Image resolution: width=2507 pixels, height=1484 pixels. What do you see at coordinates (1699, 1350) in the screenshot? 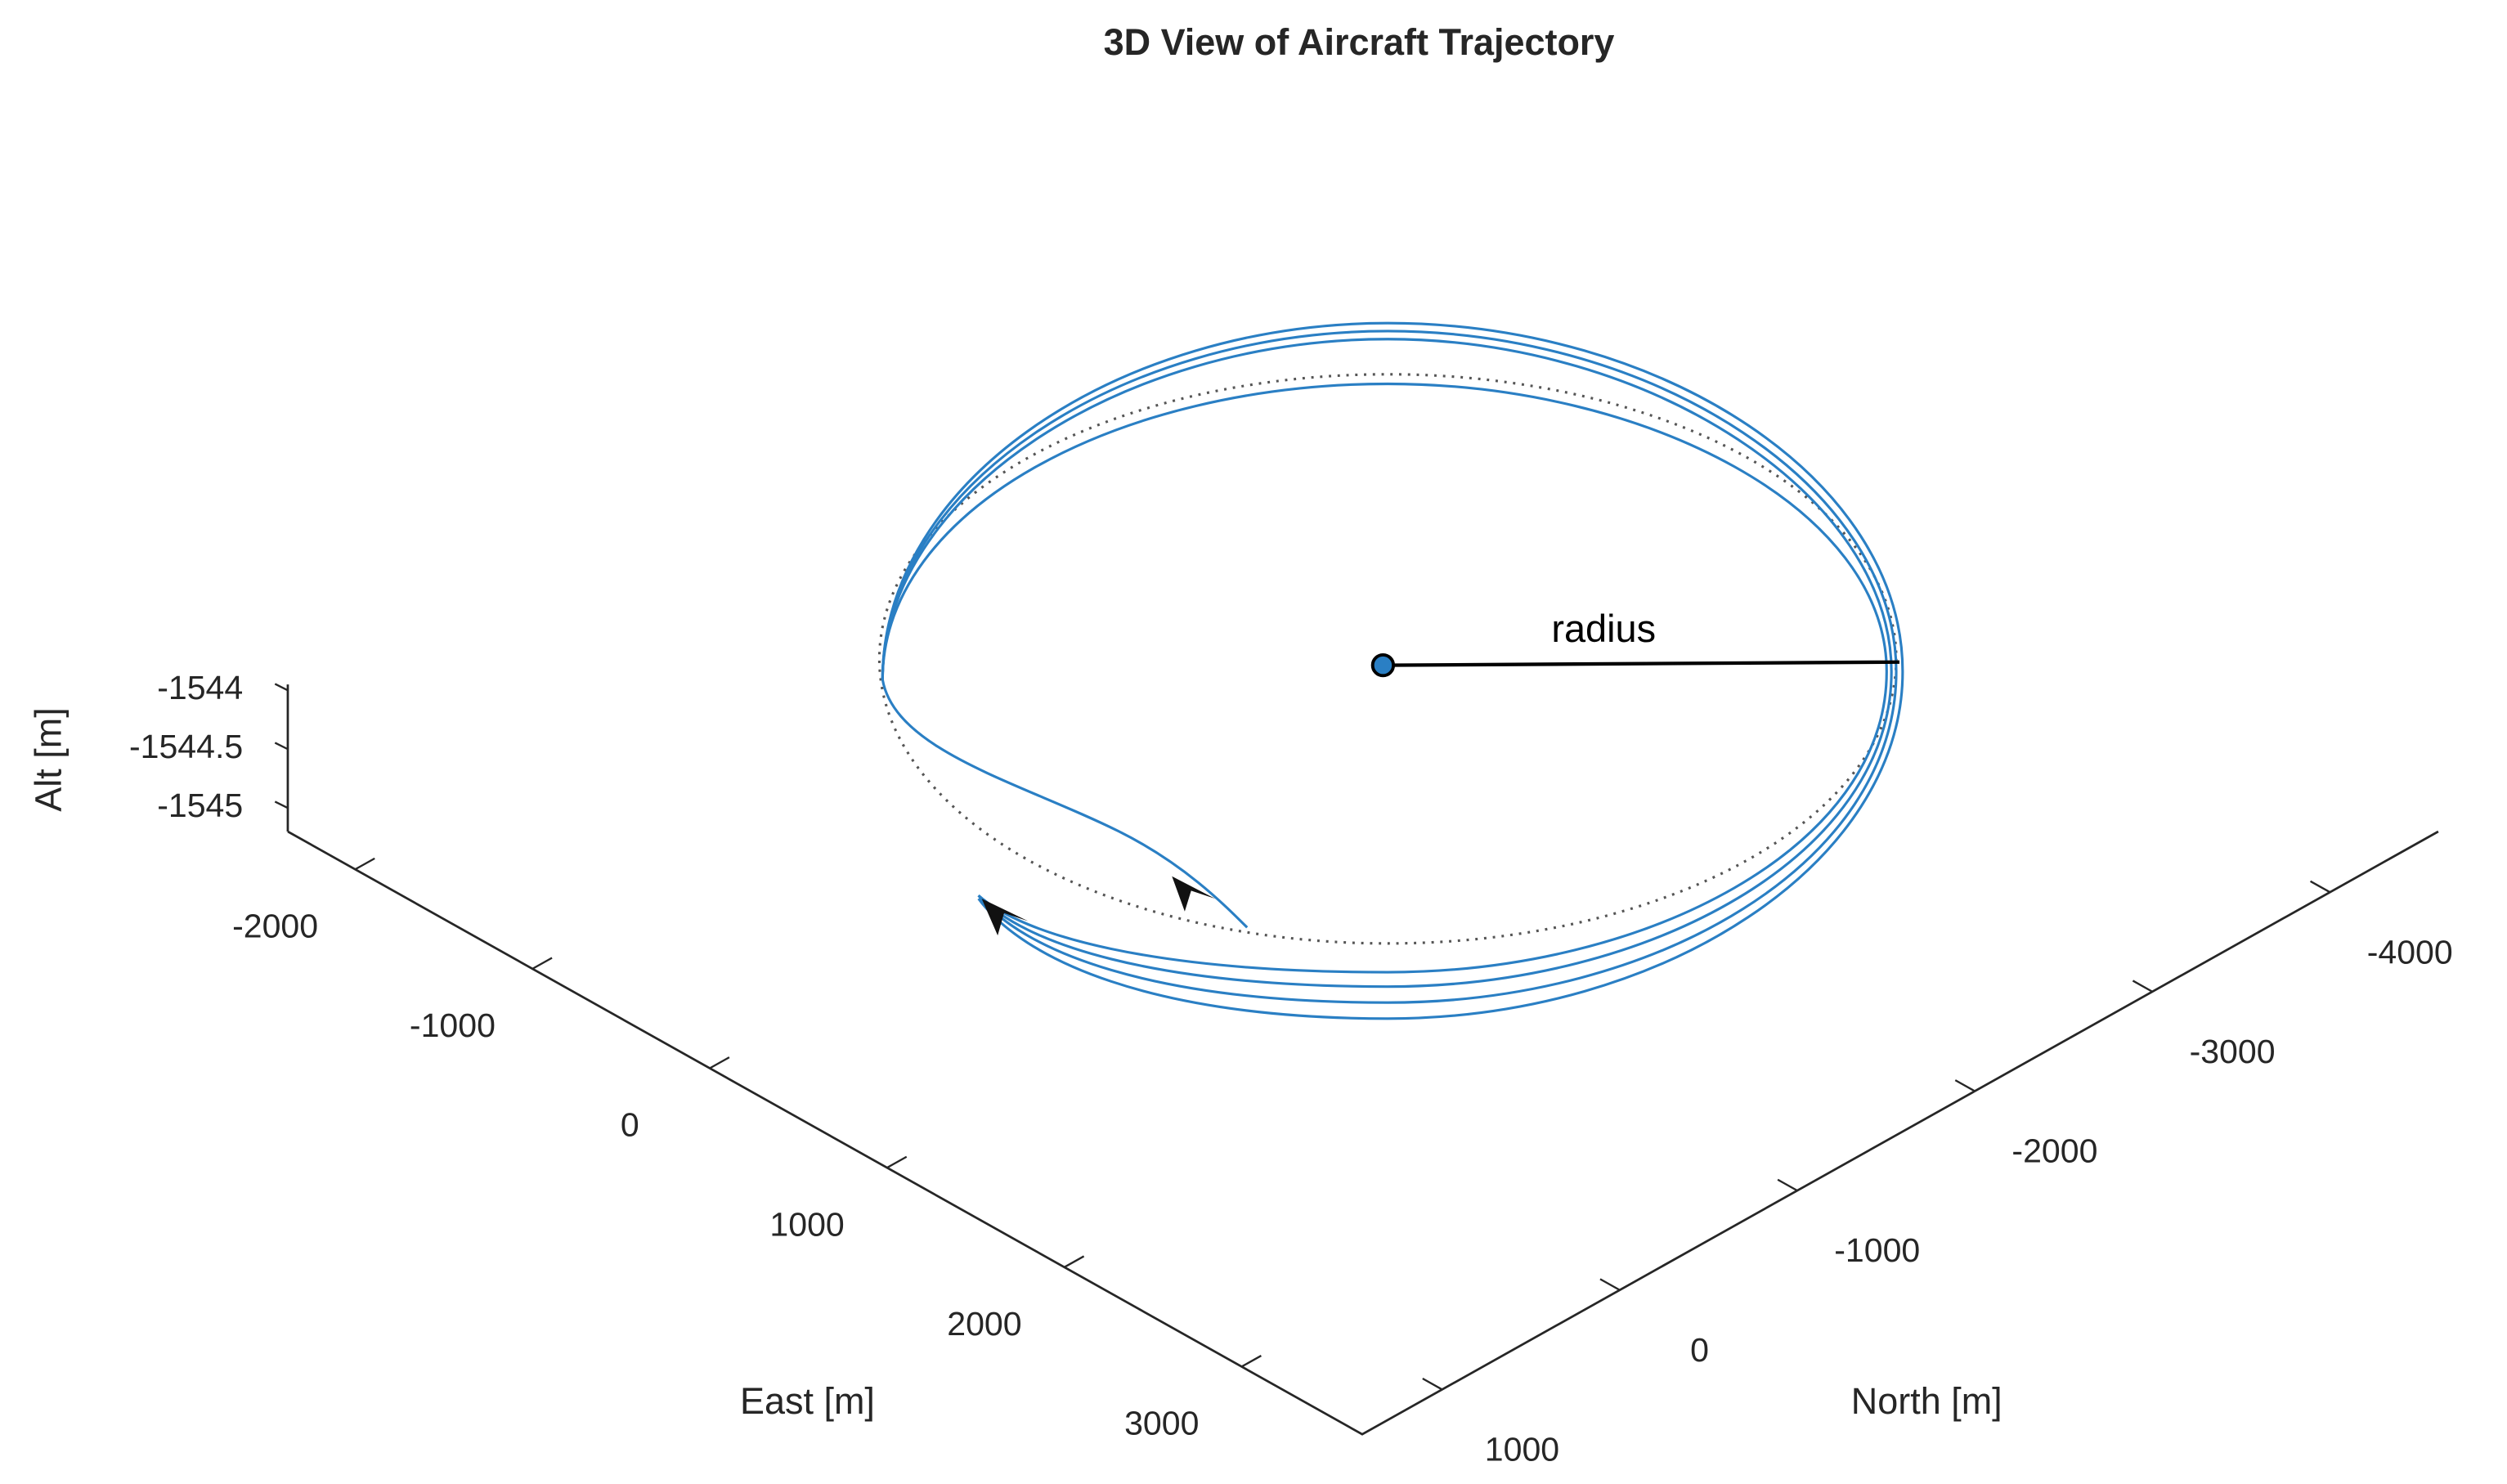
I see `y-tick-label: 0` at bounding box center [1699, 1350].